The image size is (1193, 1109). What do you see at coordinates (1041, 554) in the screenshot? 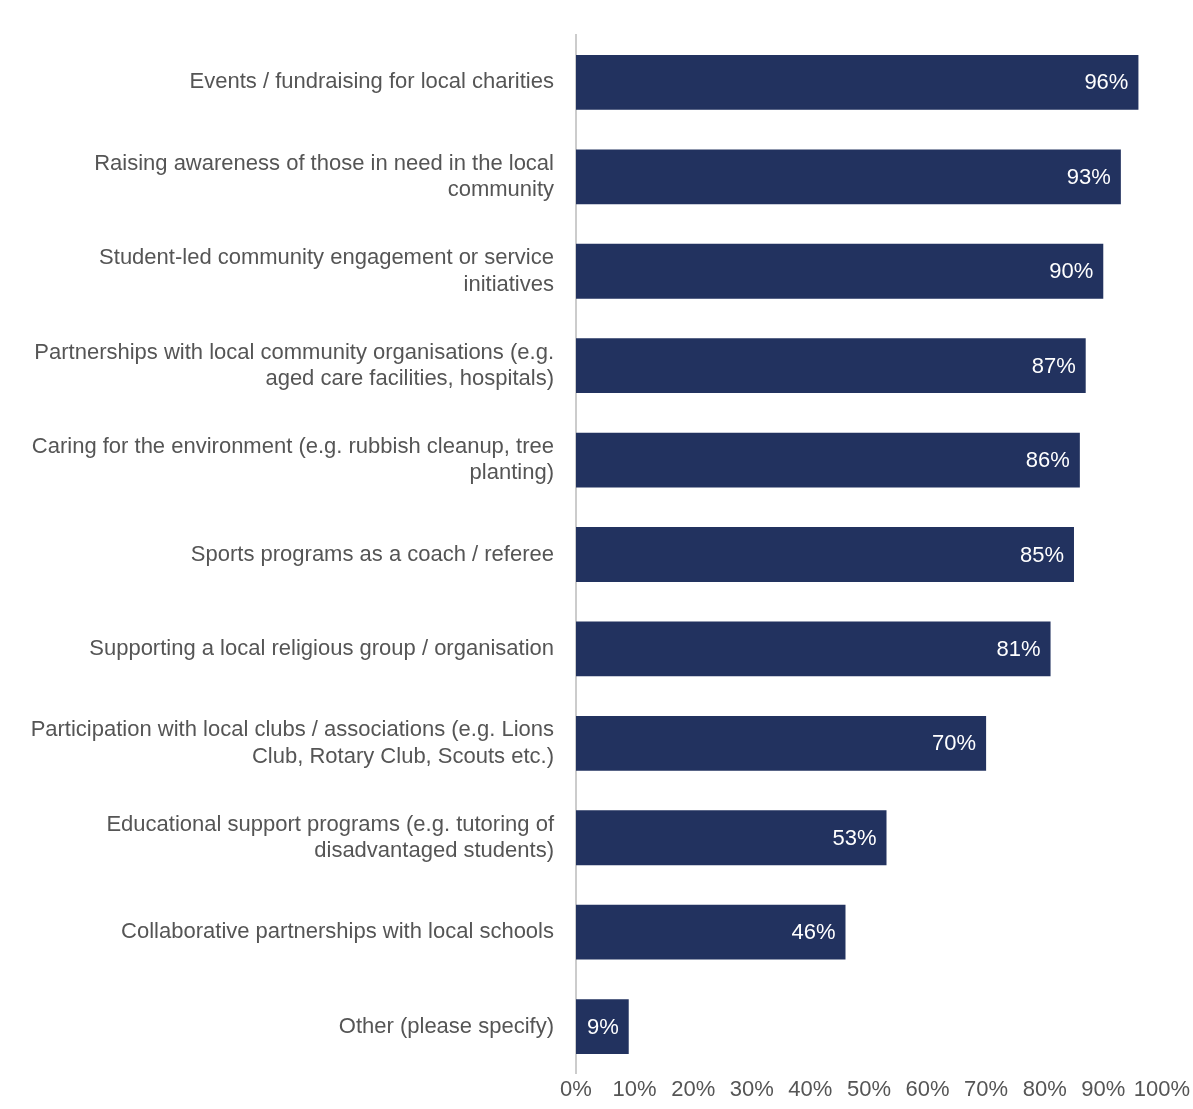
I see `data-label: 85%` at bounding box center [1041, 554].